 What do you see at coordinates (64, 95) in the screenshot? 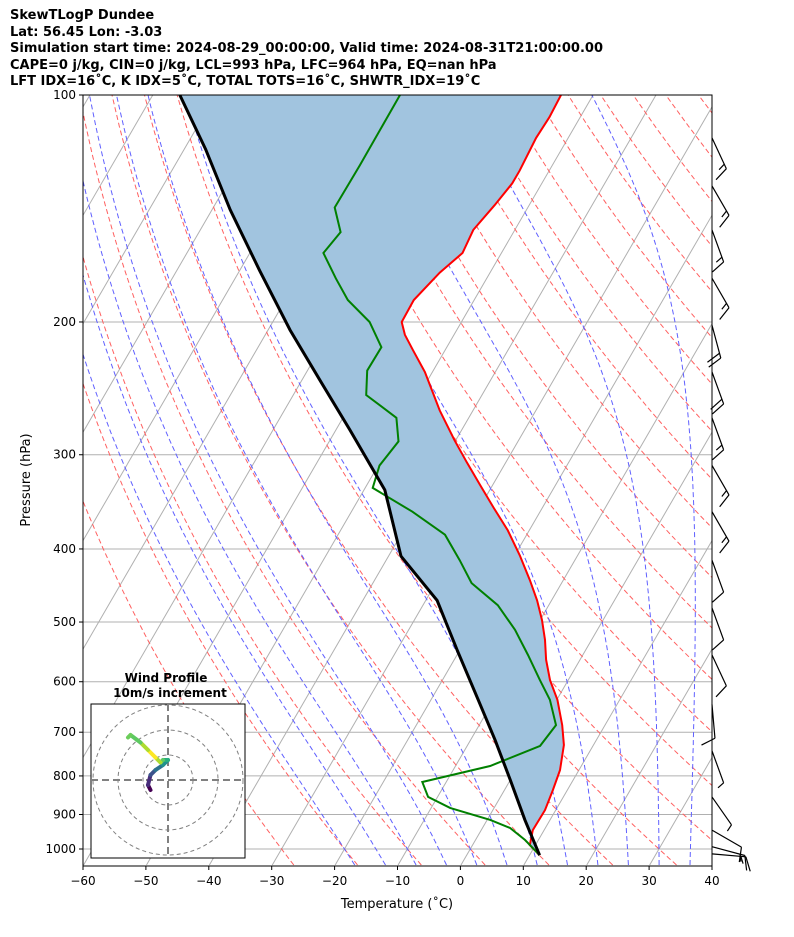
I see `y-tick-label: 100` at bounding box center [64, 95].